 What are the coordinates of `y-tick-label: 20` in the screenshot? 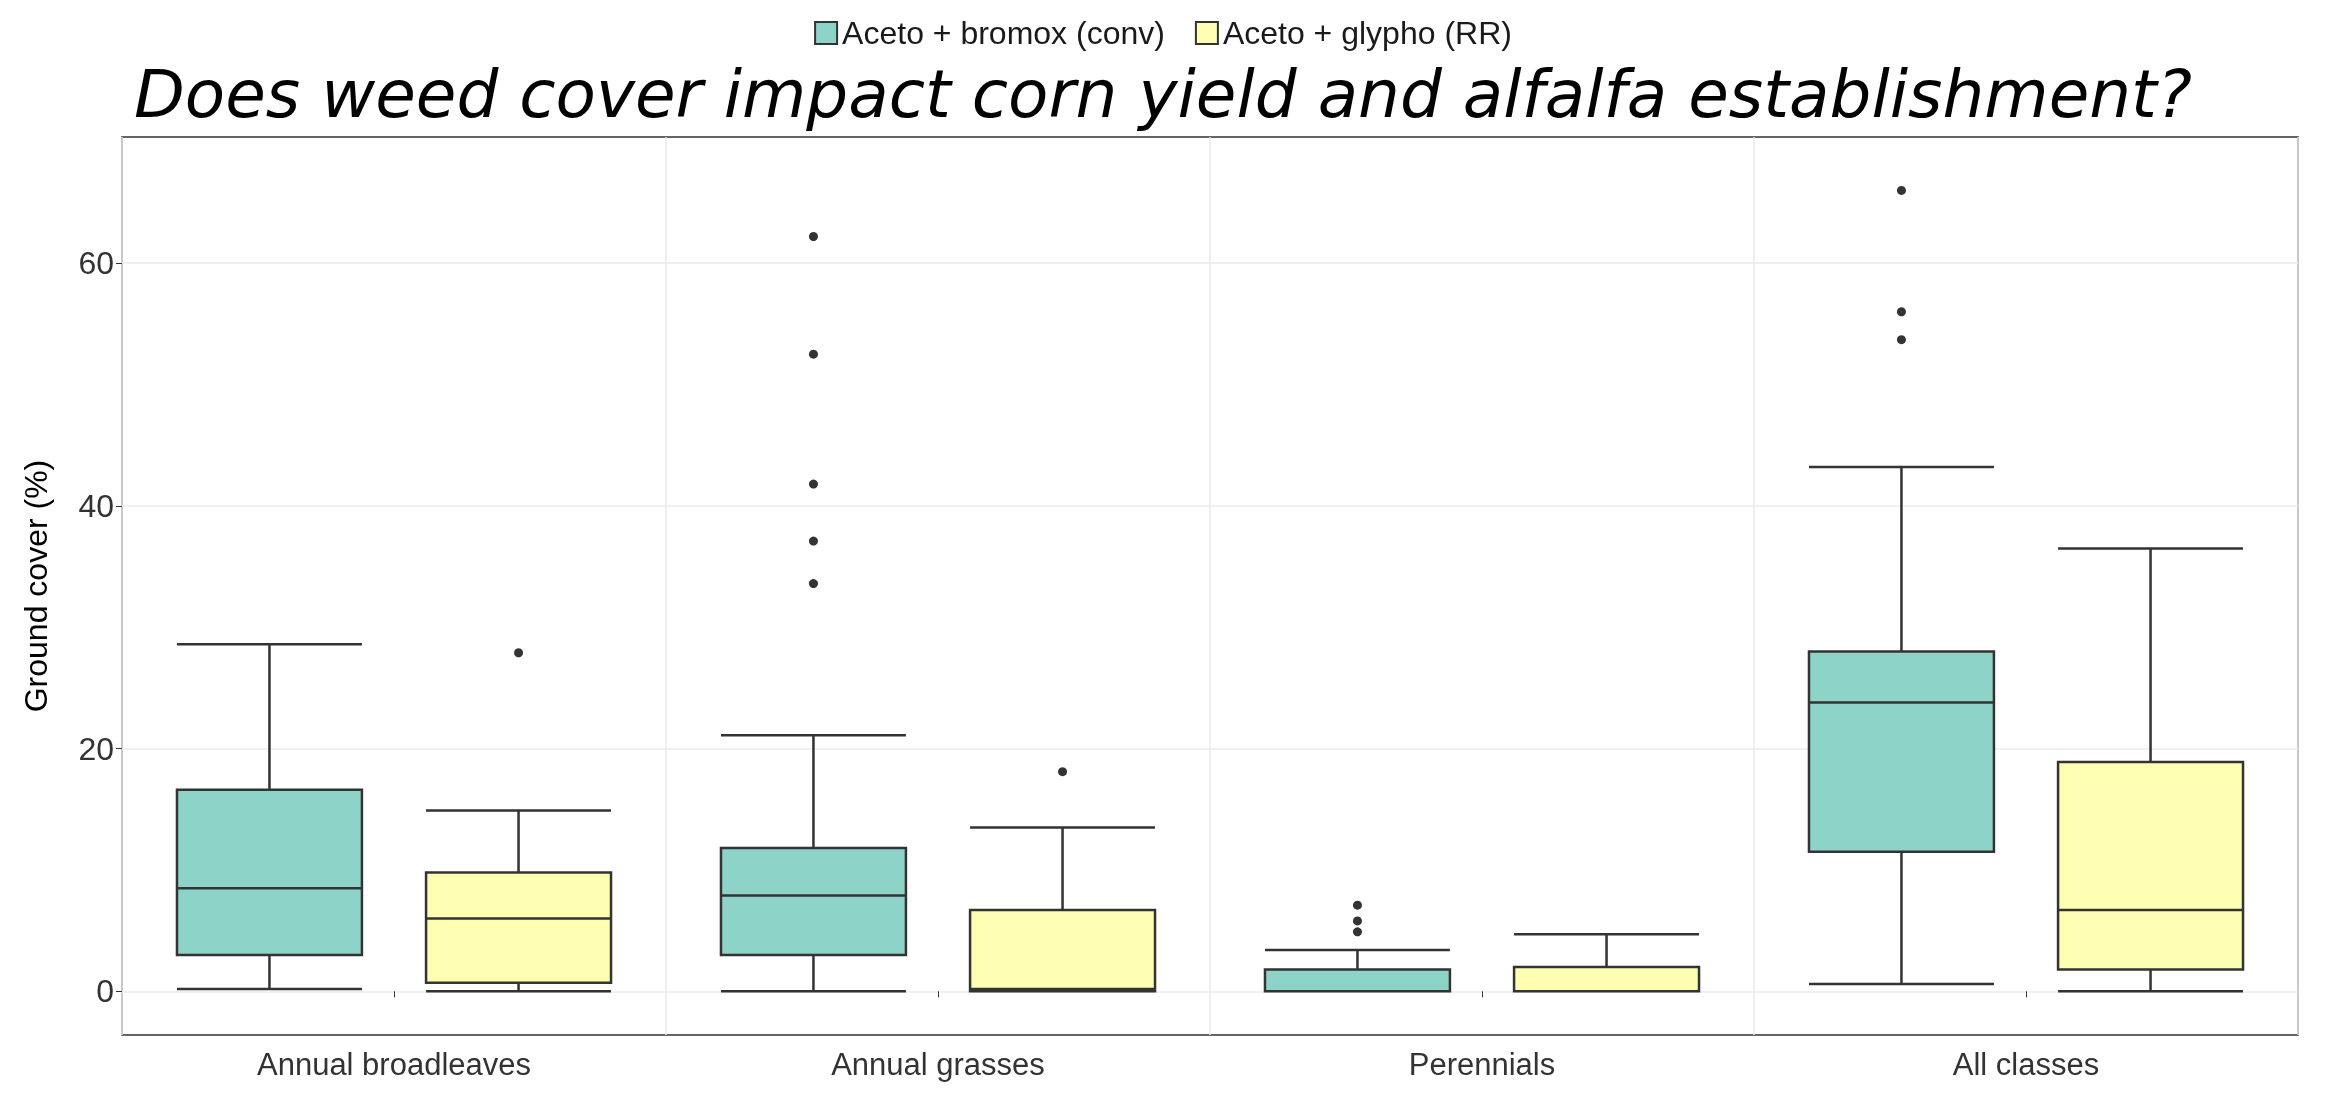 It's located at (96, 748).